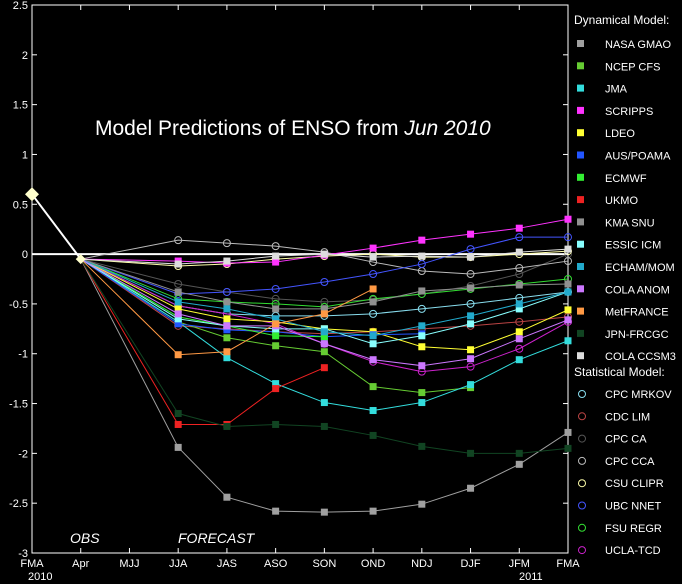 The width and height of the screenshot is (682, 584). Describe the element at coordinates (217, 538) in the screenshot. I see `forecast-label: FORECAST` at that location.